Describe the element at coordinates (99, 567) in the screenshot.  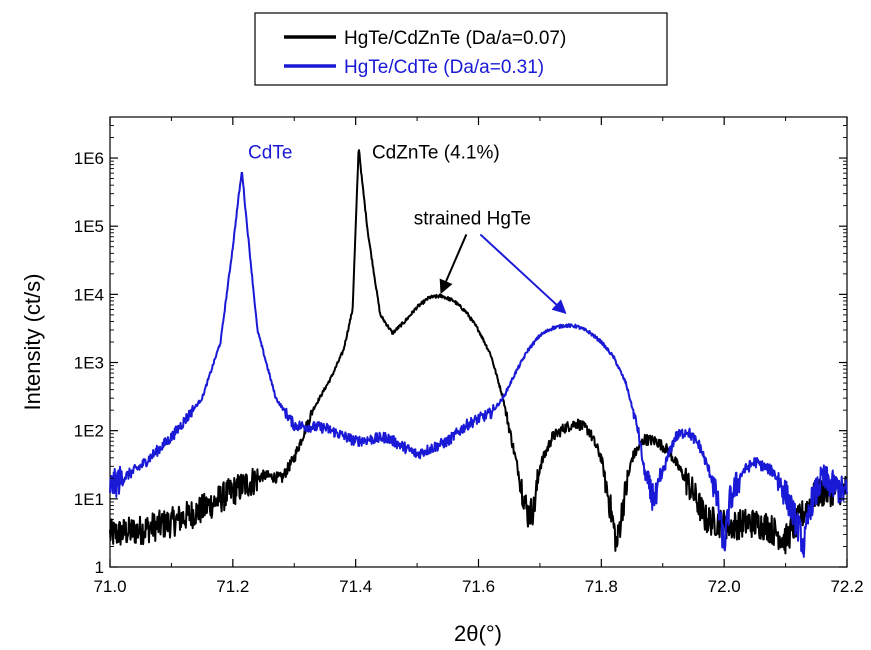
I see `y-tick-label: 1` at that location.